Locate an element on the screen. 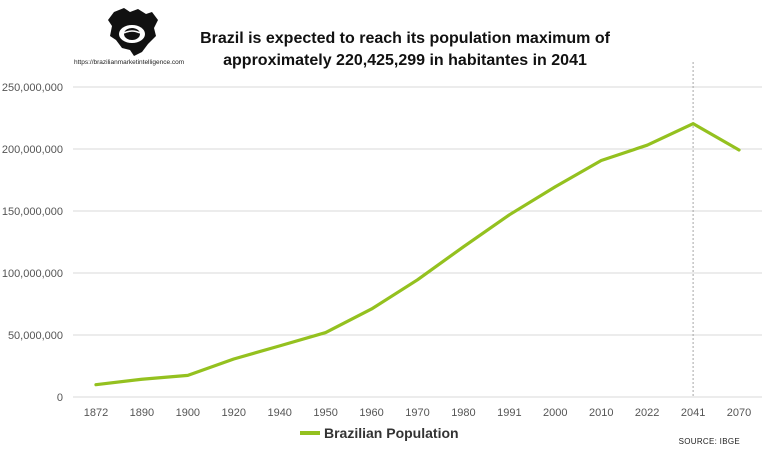  logo-url-text: https://brazilianmarketintelligence.com is located at coordinates (129, 62).